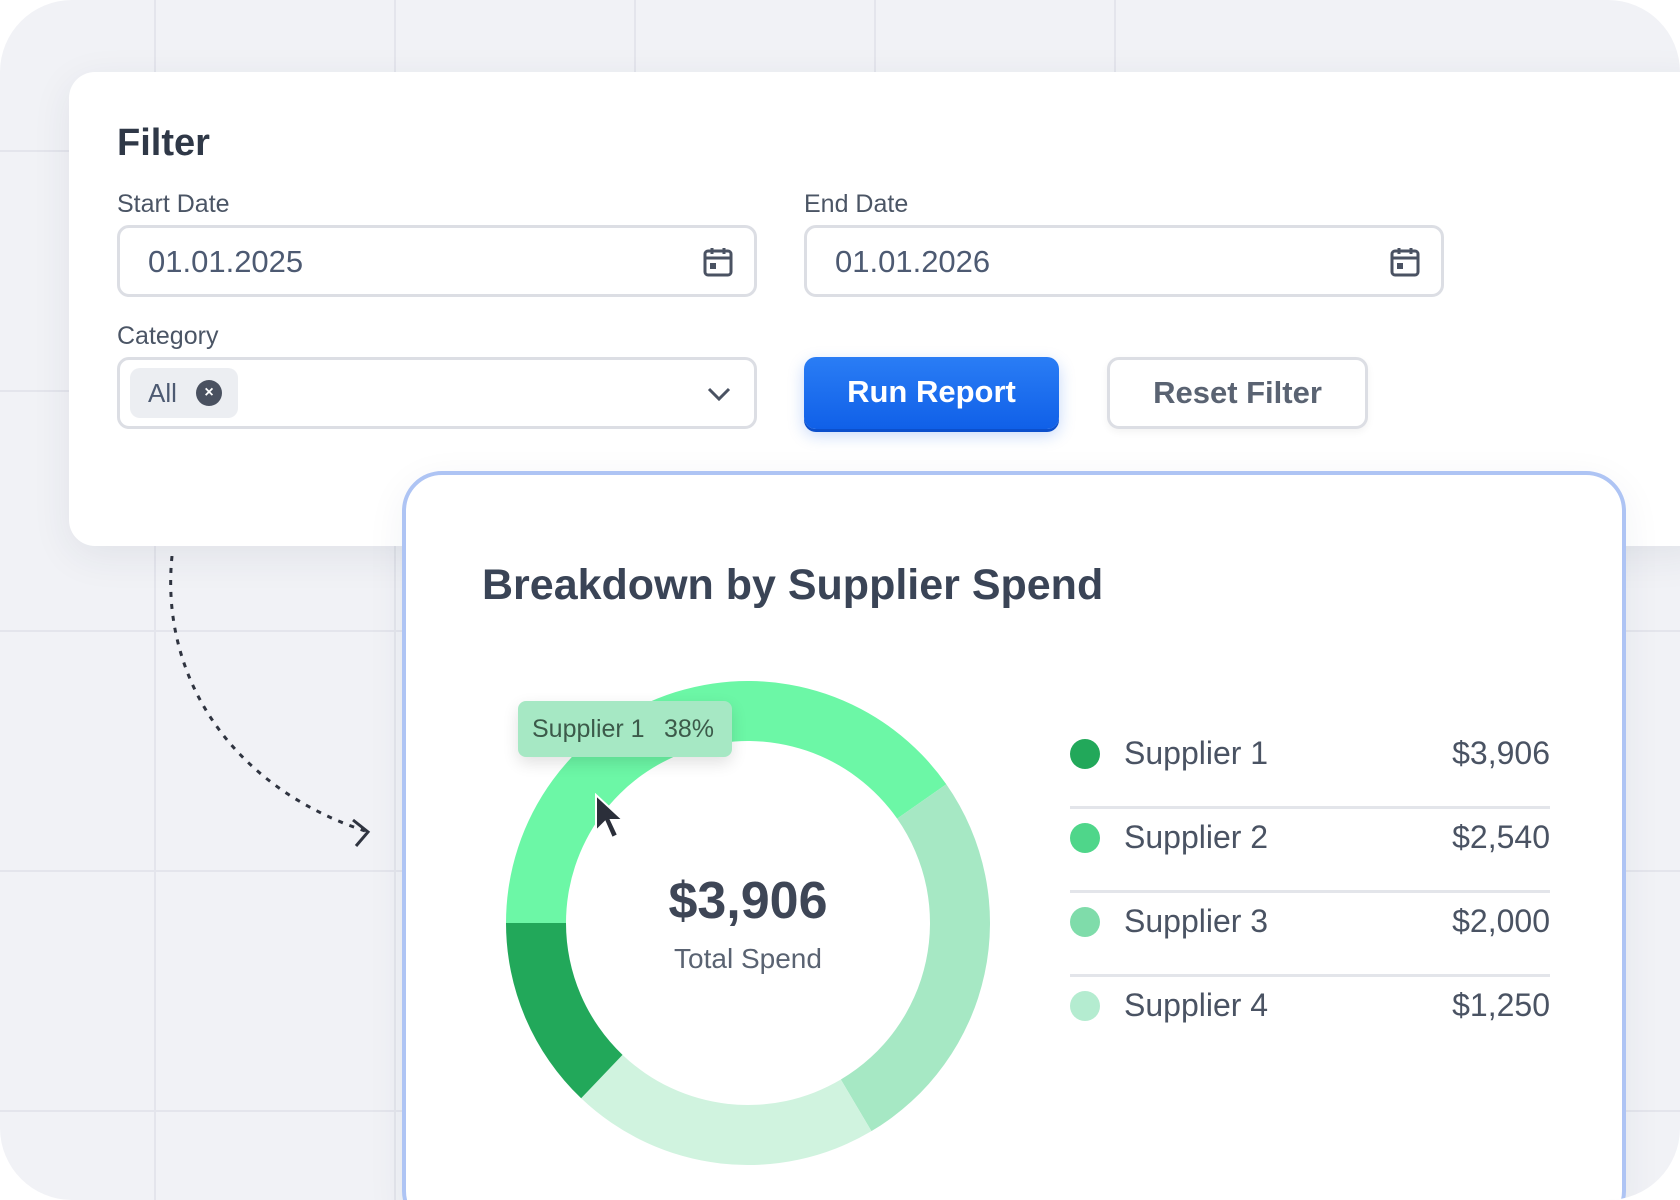  I want to click on category-chip: All ×, so click(184, 393).